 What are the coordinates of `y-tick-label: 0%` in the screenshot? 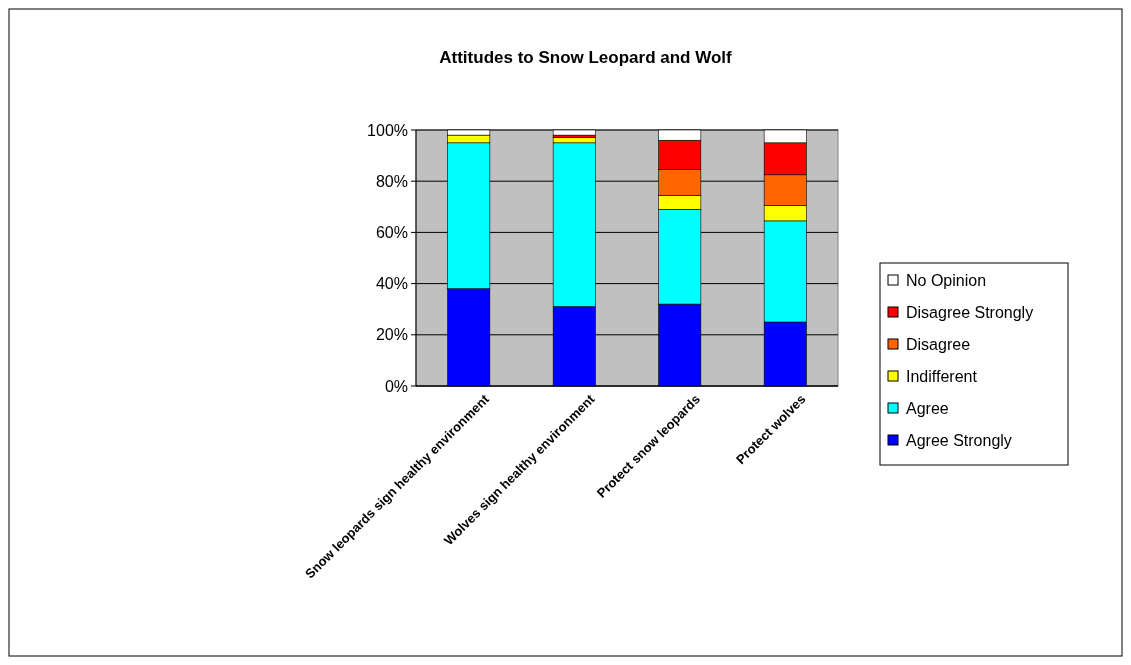 It's located at (396, 386).